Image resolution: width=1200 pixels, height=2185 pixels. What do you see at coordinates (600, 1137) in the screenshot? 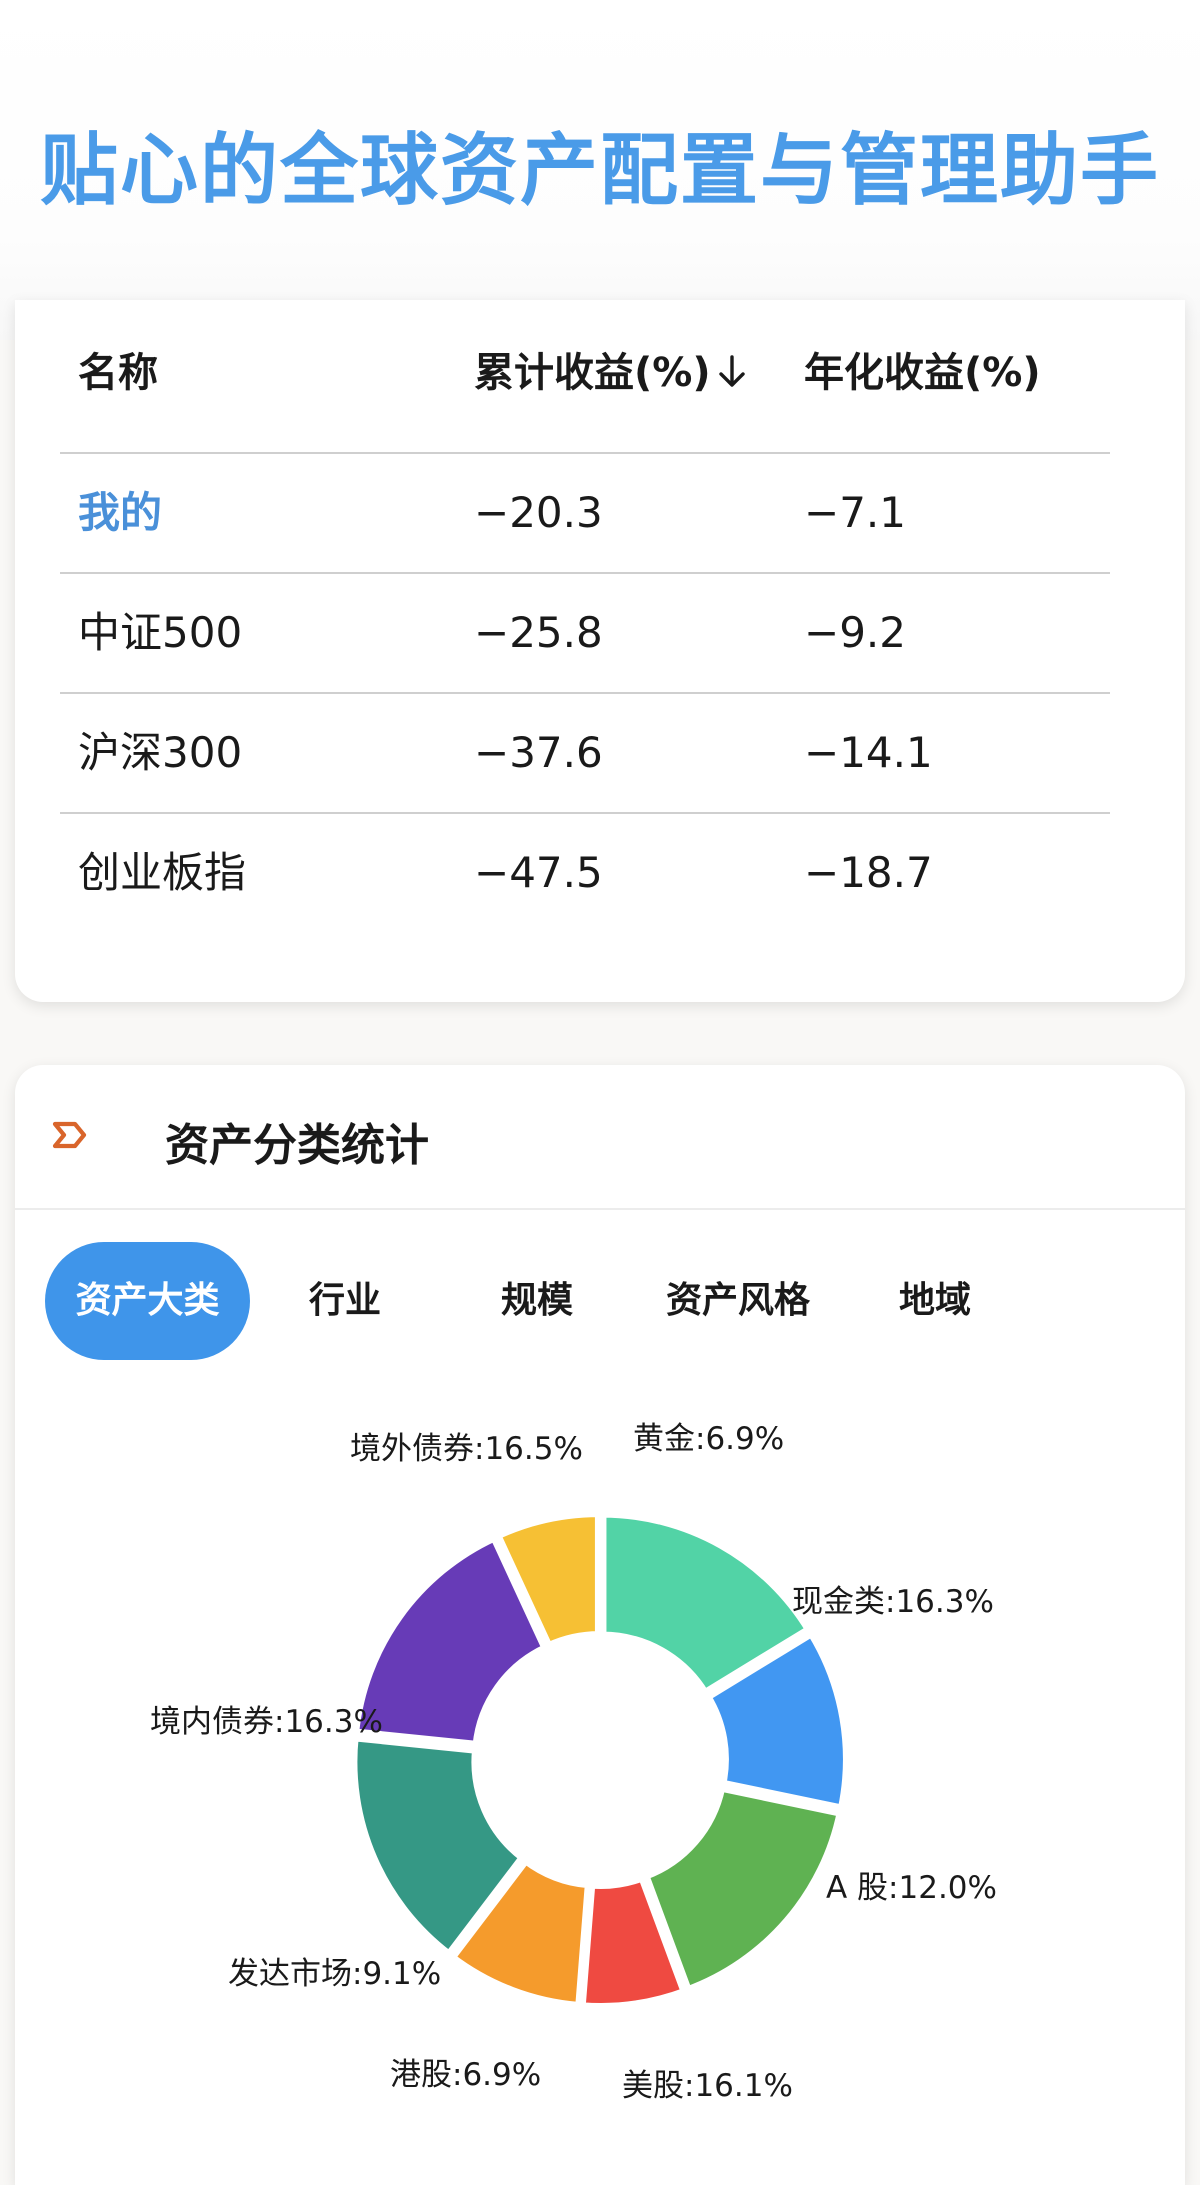
I see `stats-header: 资产分类统计` at bounding box center [600, 1137].